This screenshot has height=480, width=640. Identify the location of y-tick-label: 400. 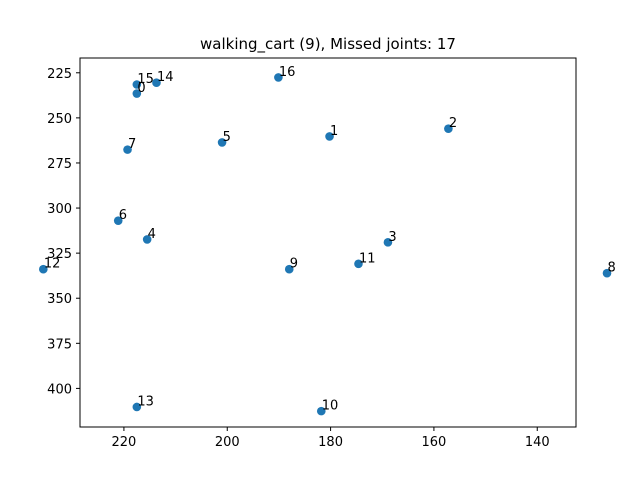
(59, 389).